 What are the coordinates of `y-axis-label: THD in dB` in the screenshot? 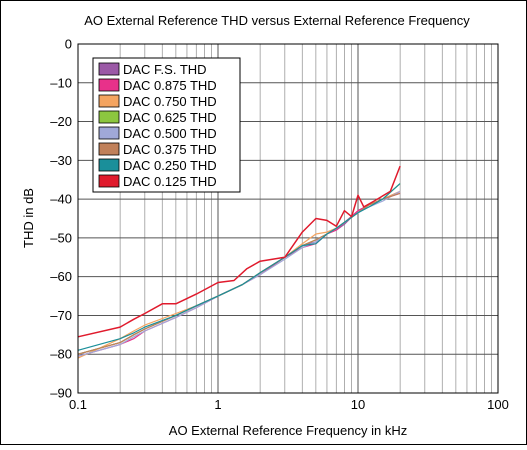 It's located at (28, 218).